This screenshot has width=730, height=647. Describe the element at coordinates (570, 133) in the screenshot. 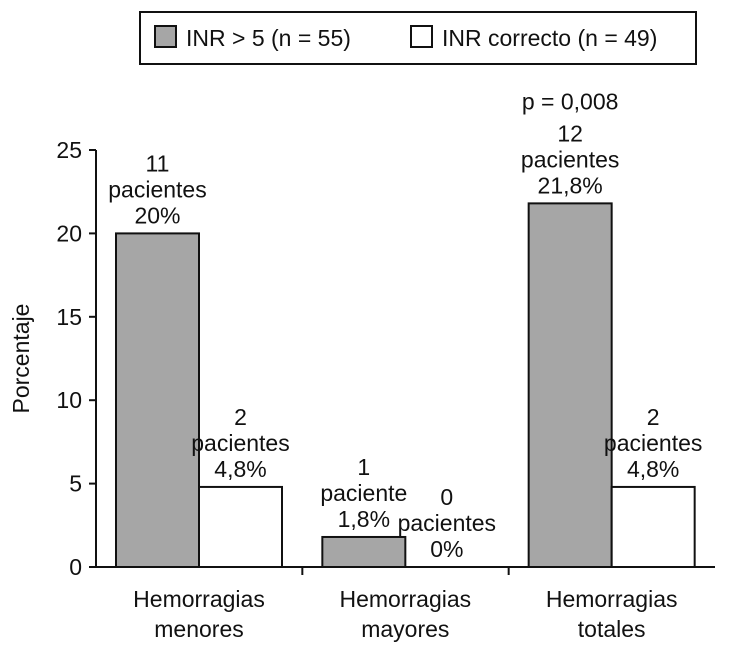

I see `data-label: 12` at that location.